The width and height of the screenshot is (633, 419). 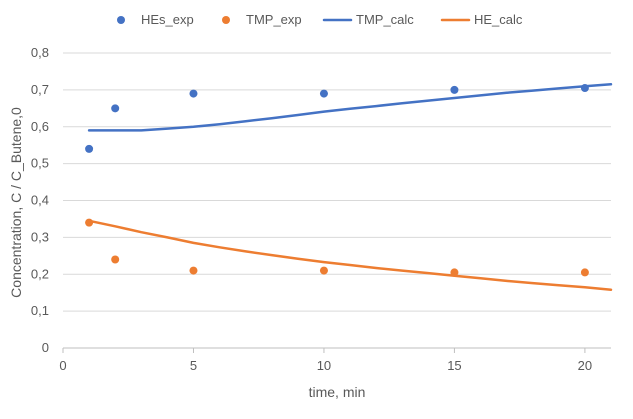 What do you see at coordinates (40, 310) in the screenshot?
I see `y-tick-label: 0,1` at bounding box center [40, 310].